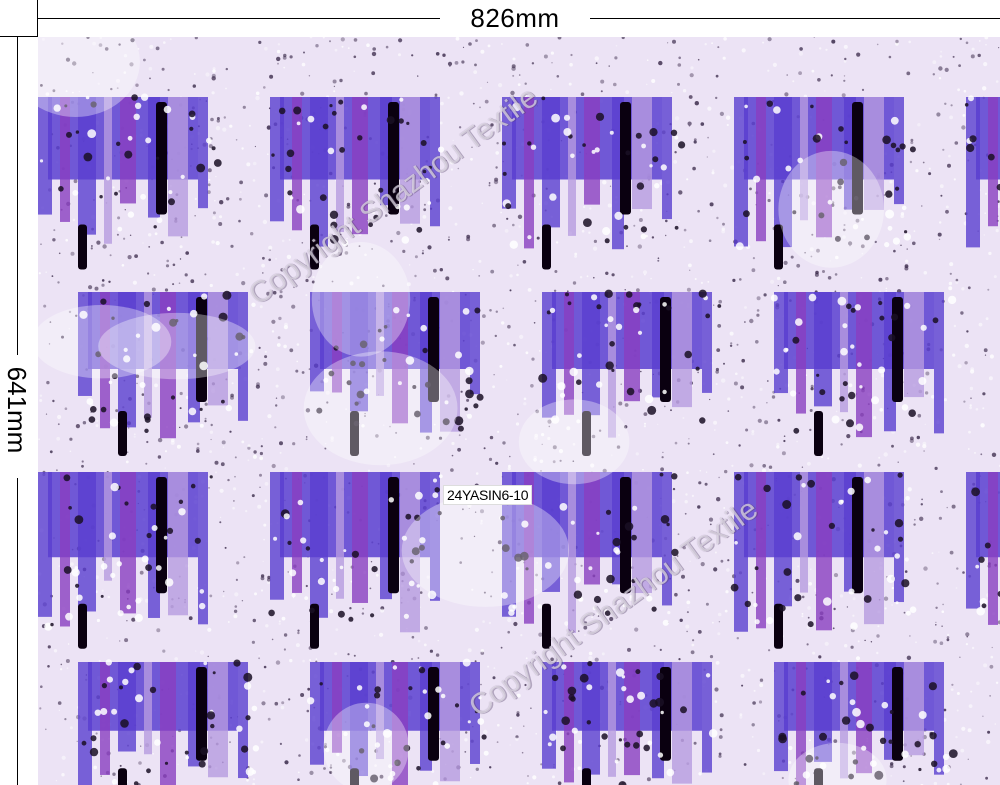 The height and width of the screenshot is (785, 1000). What do you see at coordinates (515, 18) in the screenshot?
I see `width-dimension-label: 826mm` at bounding box center [515, 18].